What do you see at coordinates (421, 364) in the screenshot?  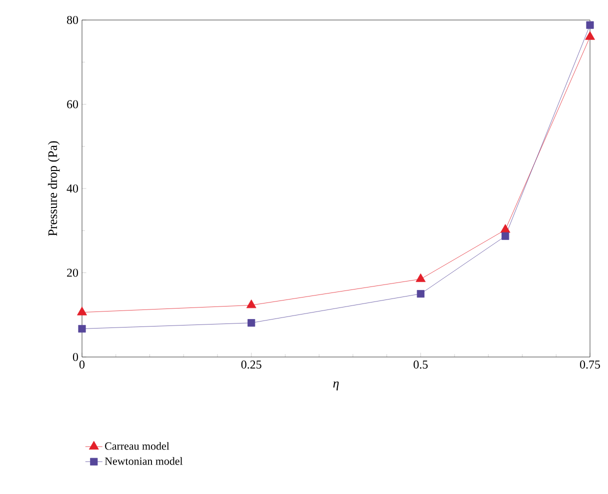 I see `x-tick-label: 0.5` at bounding box center [421, 364].